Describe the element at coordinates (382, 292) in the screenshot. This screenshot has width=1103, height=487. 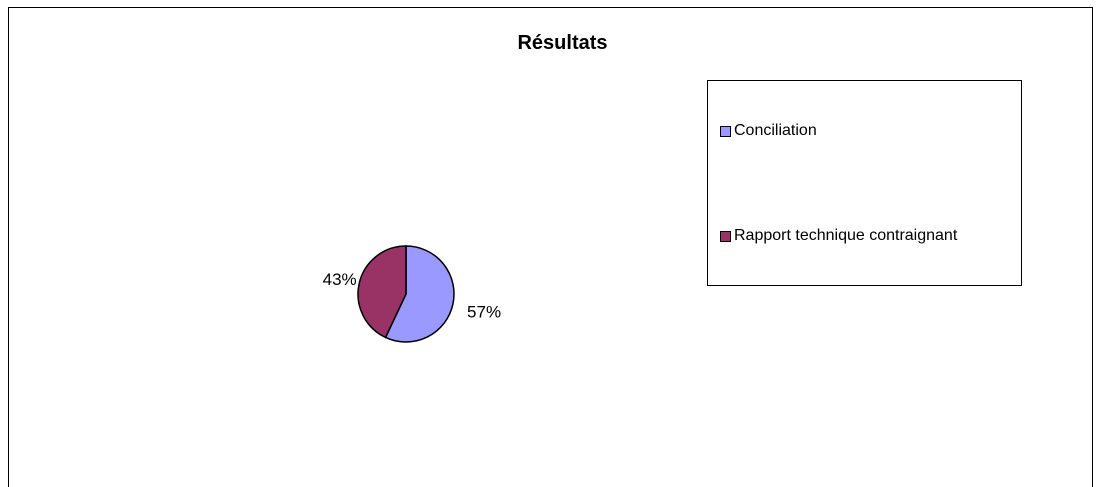
I see `pie-slice-rapport-technique` at that location.